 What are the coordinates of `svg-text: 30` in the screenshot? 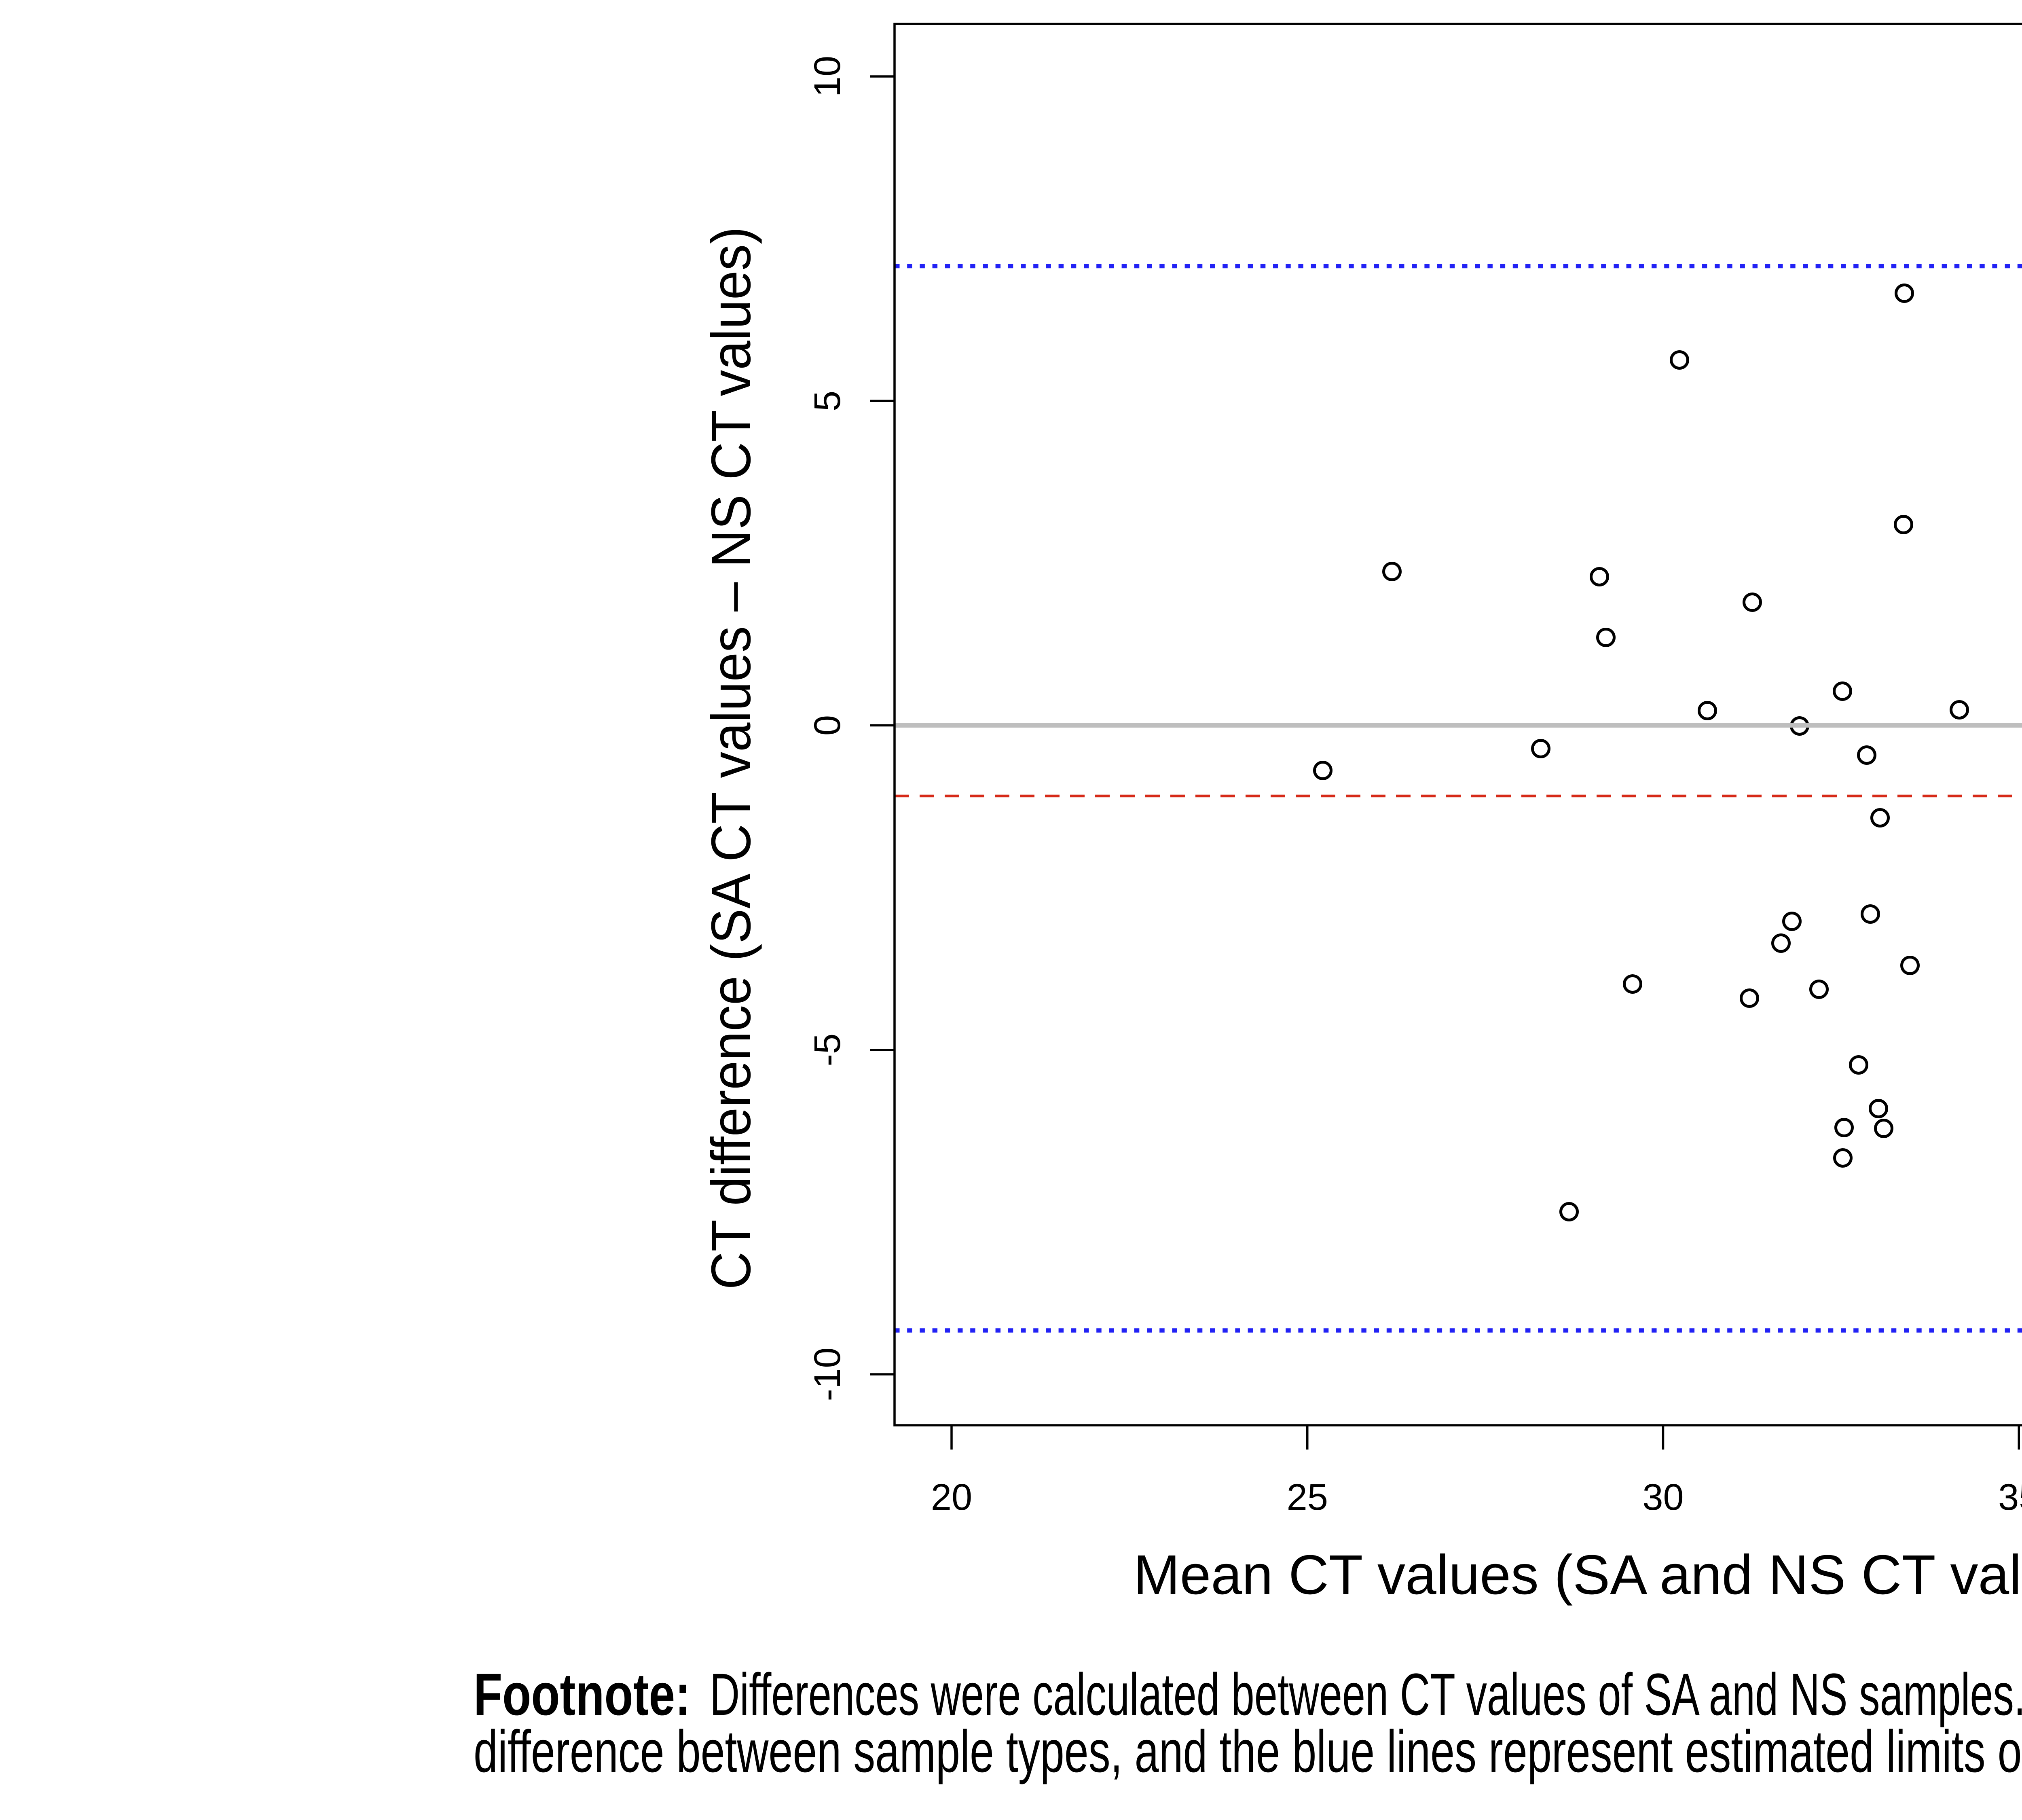 It's located at (1663, 1497).